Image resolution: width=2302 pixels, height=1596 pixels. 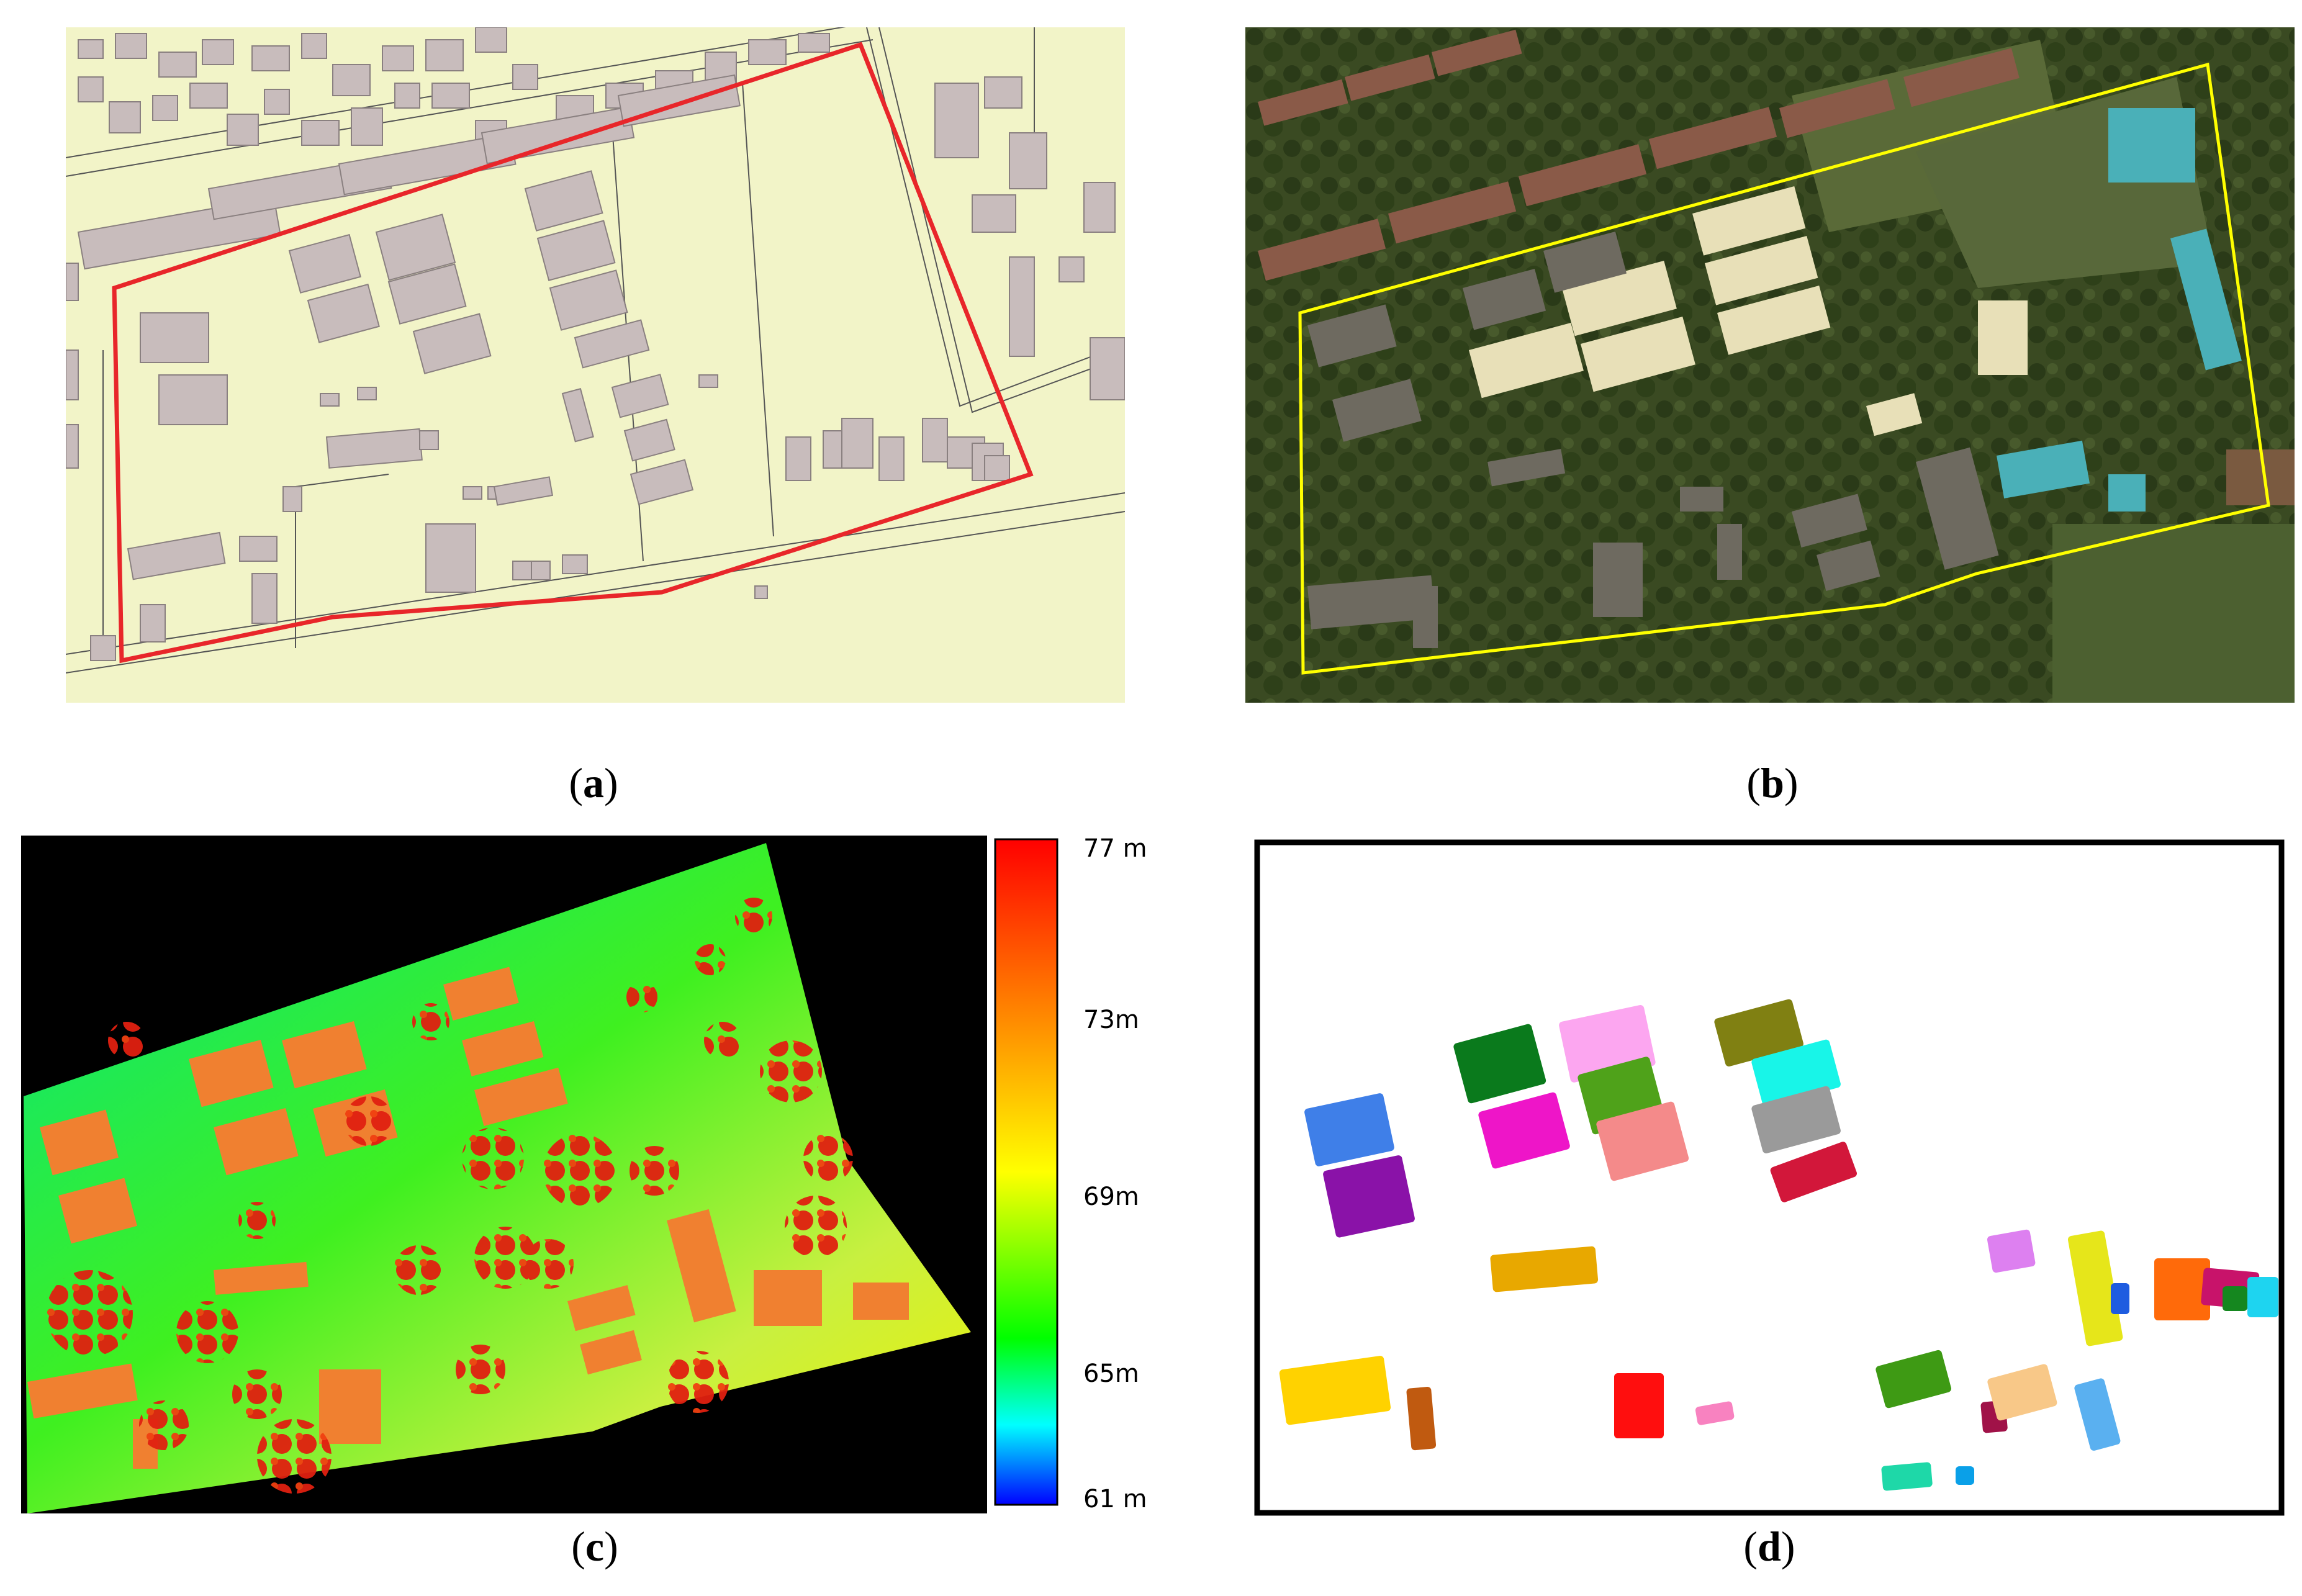 I want to click on tree-canopy, so click(x=450, y=1196).